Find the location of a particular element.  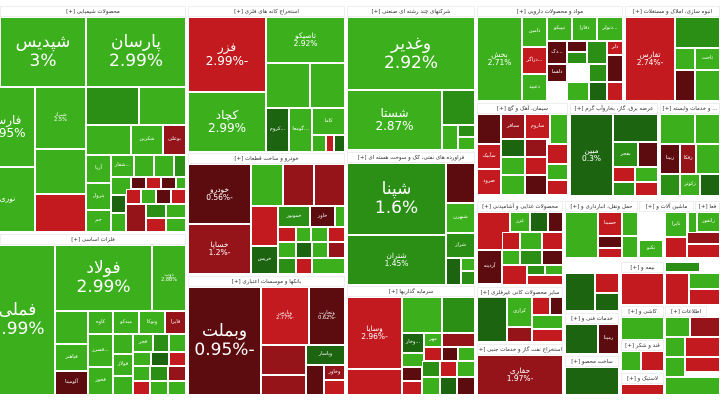

stock-tile: جم is located at coordinates (98, 221).